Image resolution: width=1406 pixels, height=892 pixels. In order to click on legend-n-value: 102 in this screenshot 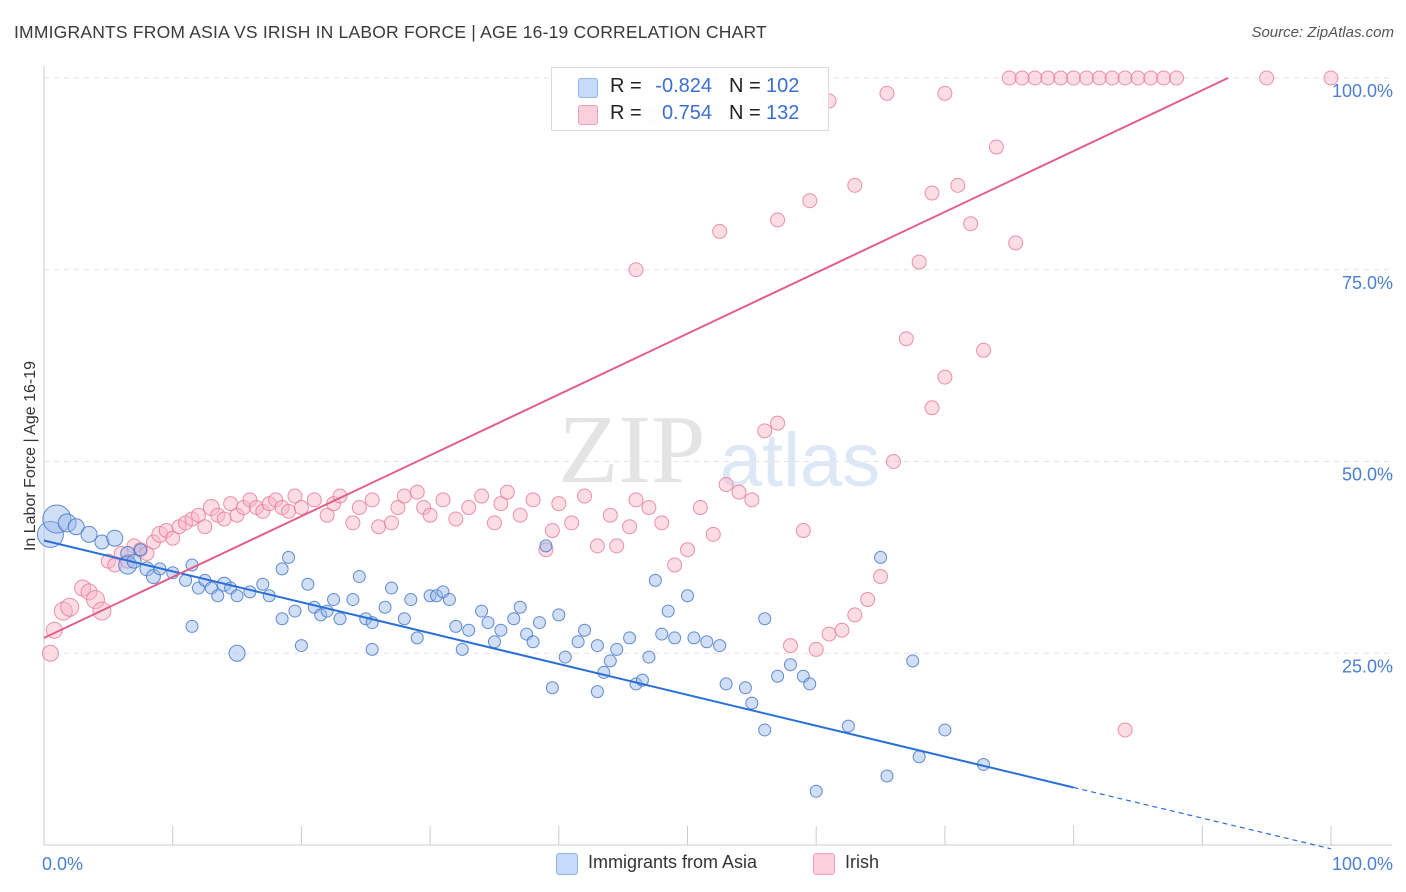, I will do `click(783, 86)`.